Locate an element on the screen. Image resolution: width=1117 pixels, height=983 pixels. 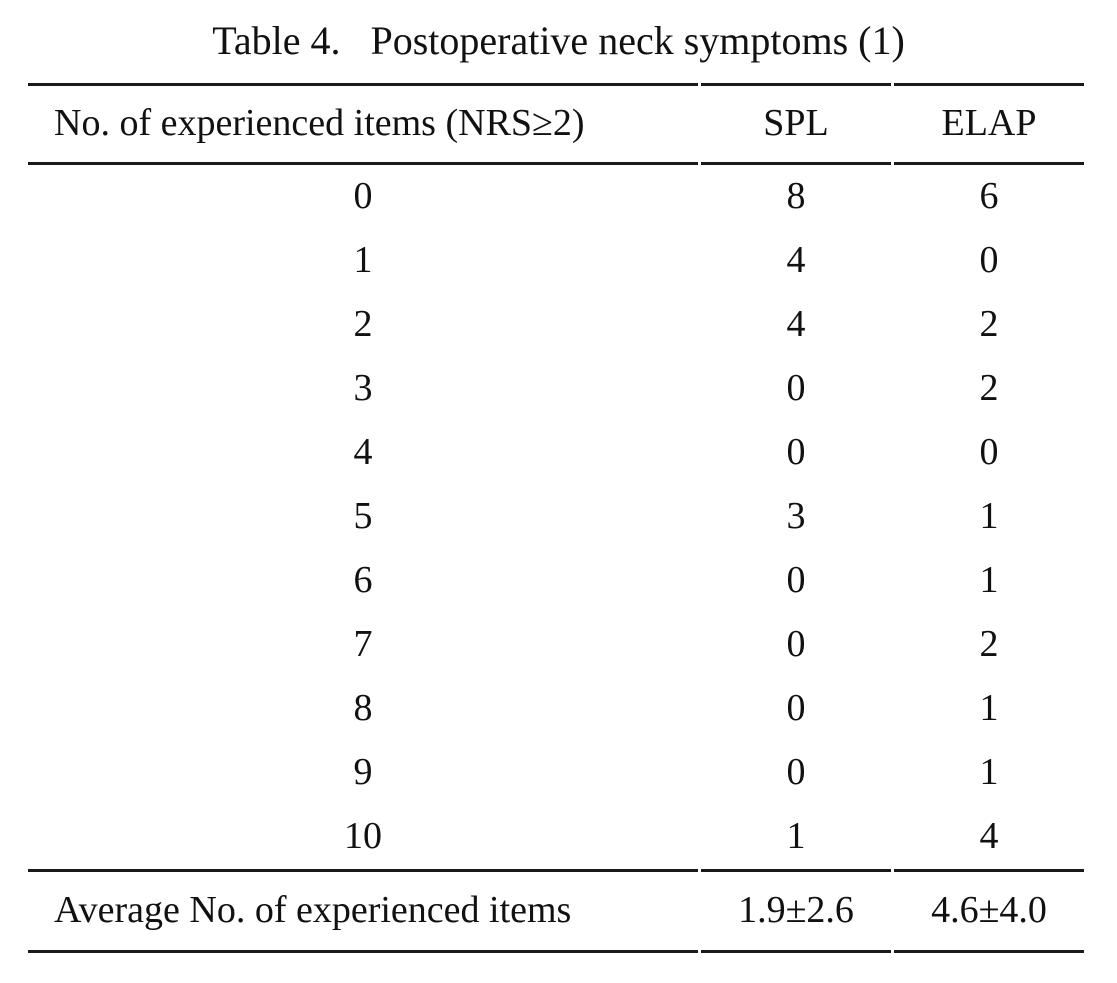
table-row: 10 1 4 is located at coordinates (556, 838).